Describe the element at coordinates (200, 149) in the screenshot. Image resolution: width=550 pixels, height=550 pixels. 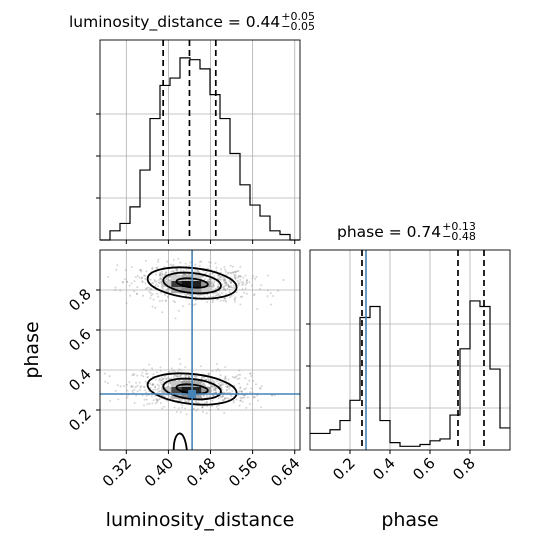
I see `histogram-luminosity-distance` at that location.